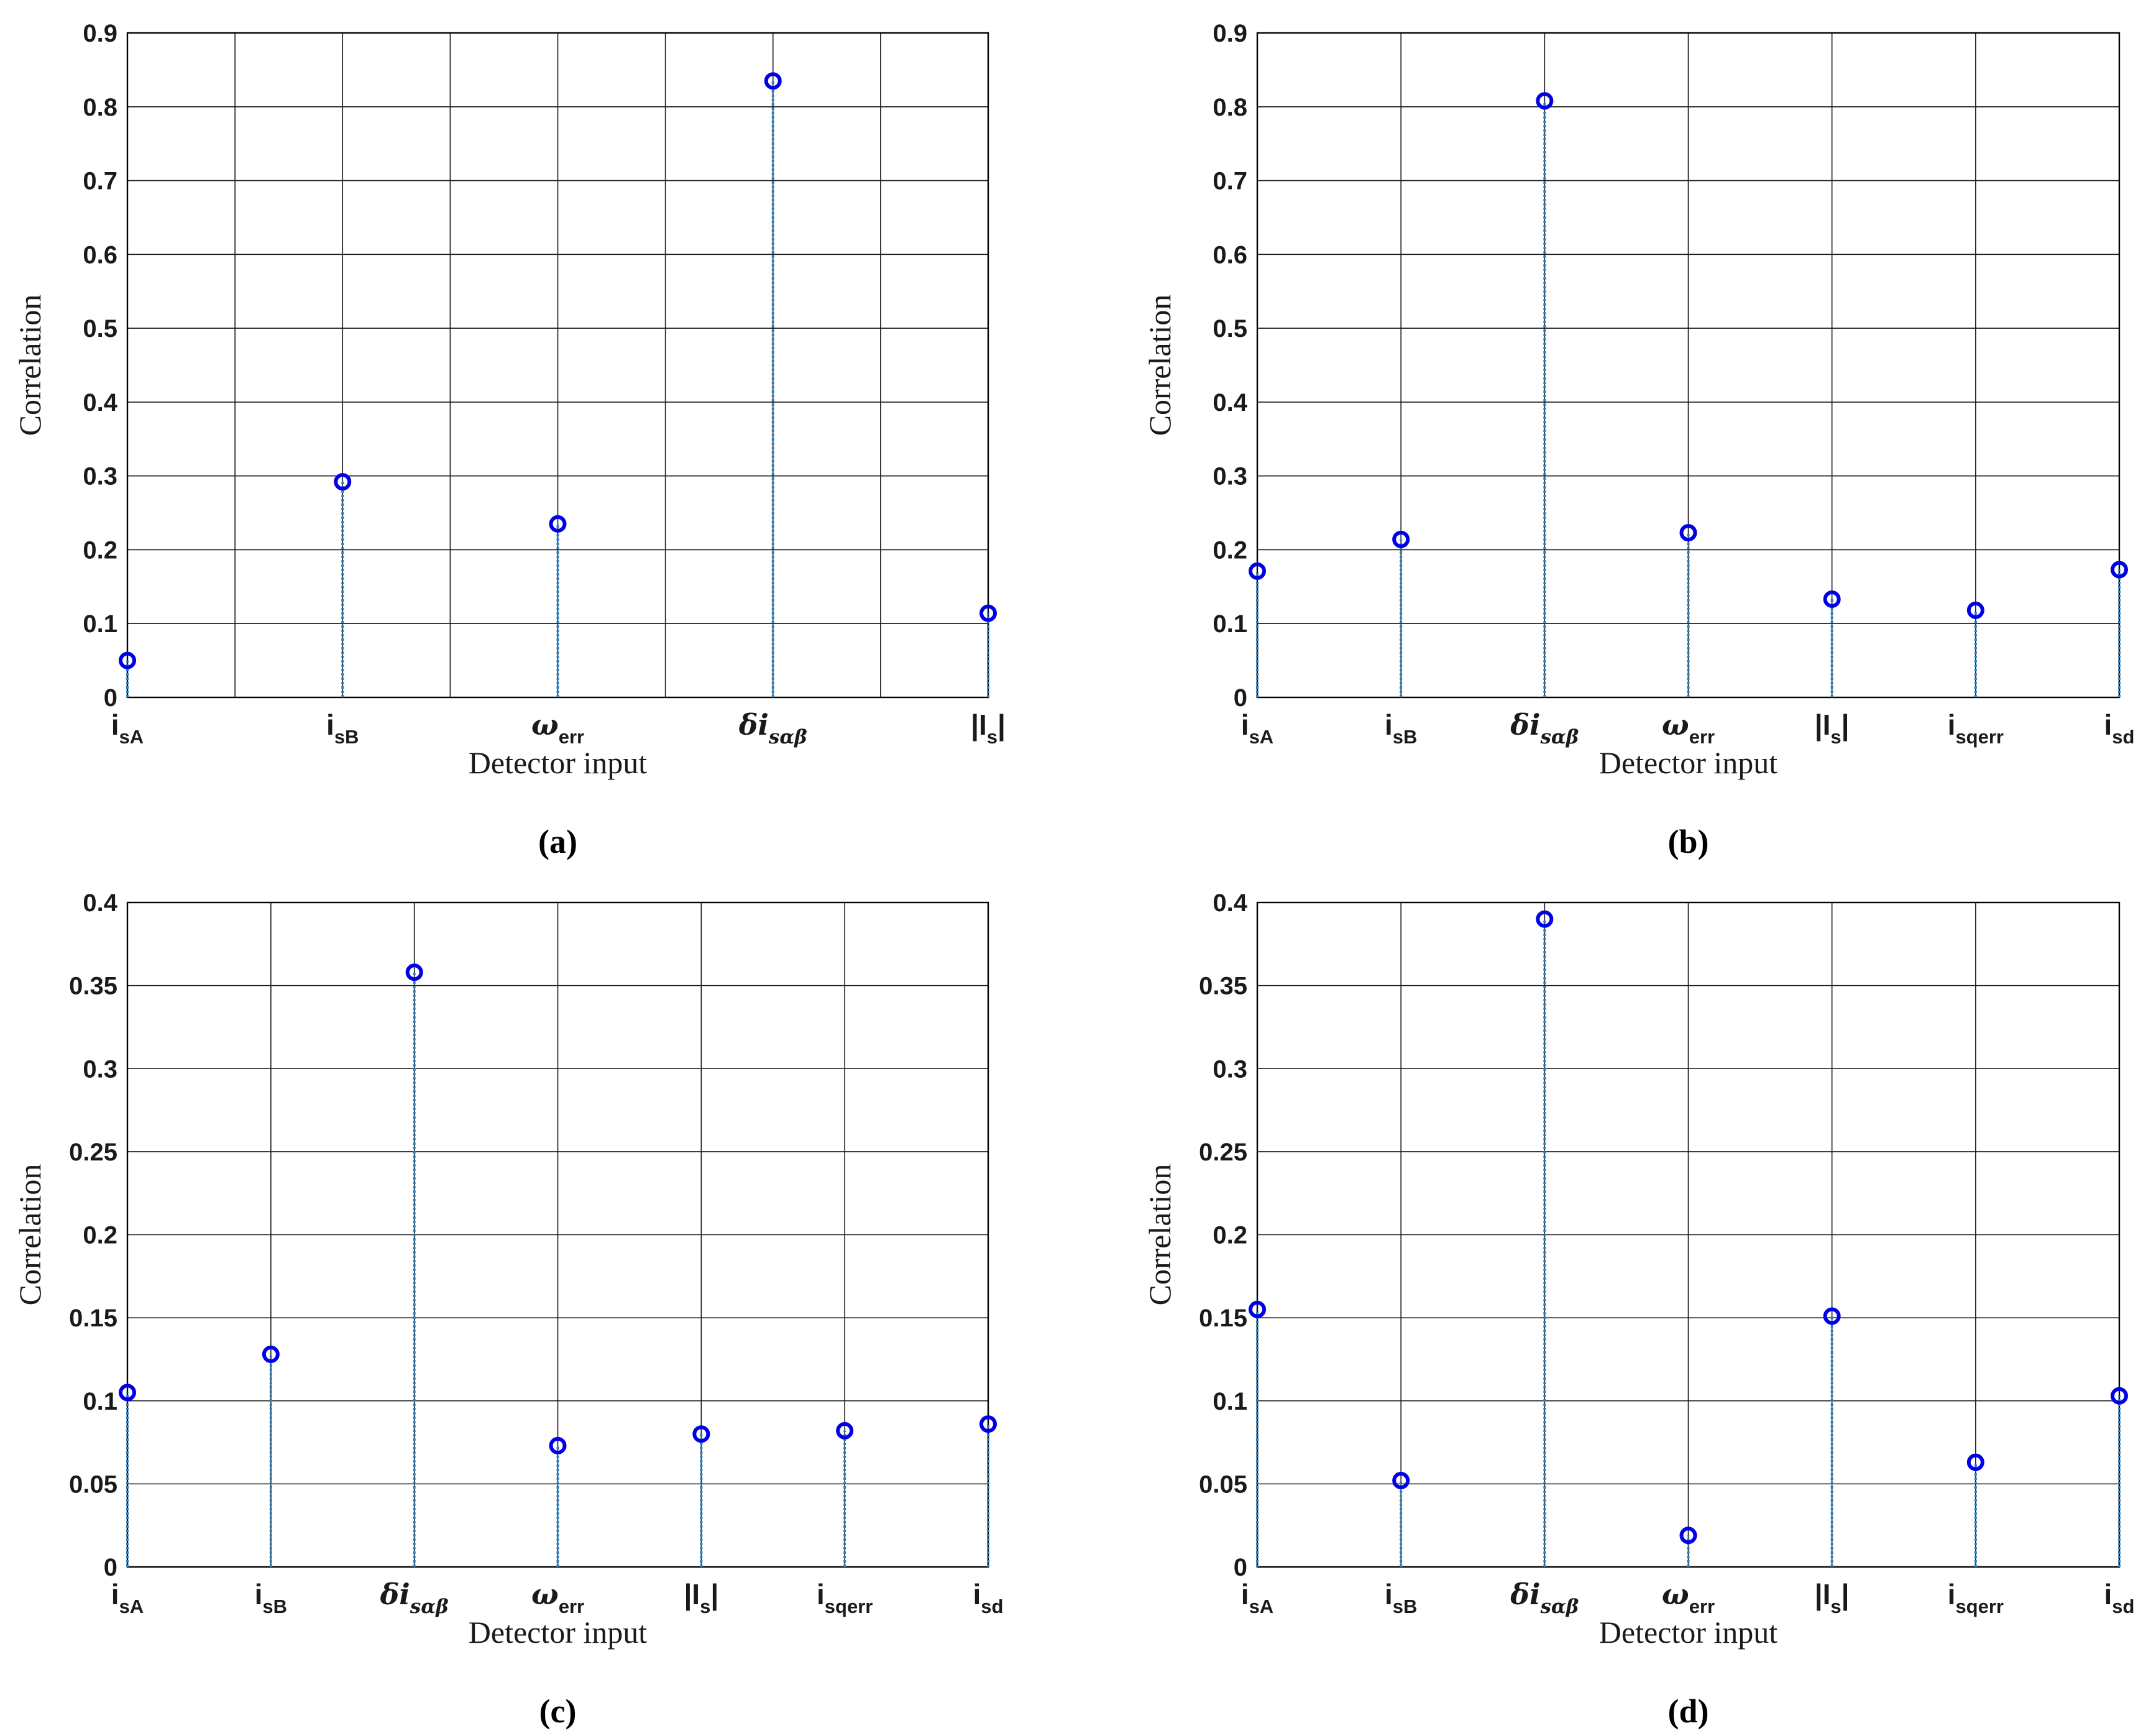  I want to click on panel-label: (a), so click(557, 841).